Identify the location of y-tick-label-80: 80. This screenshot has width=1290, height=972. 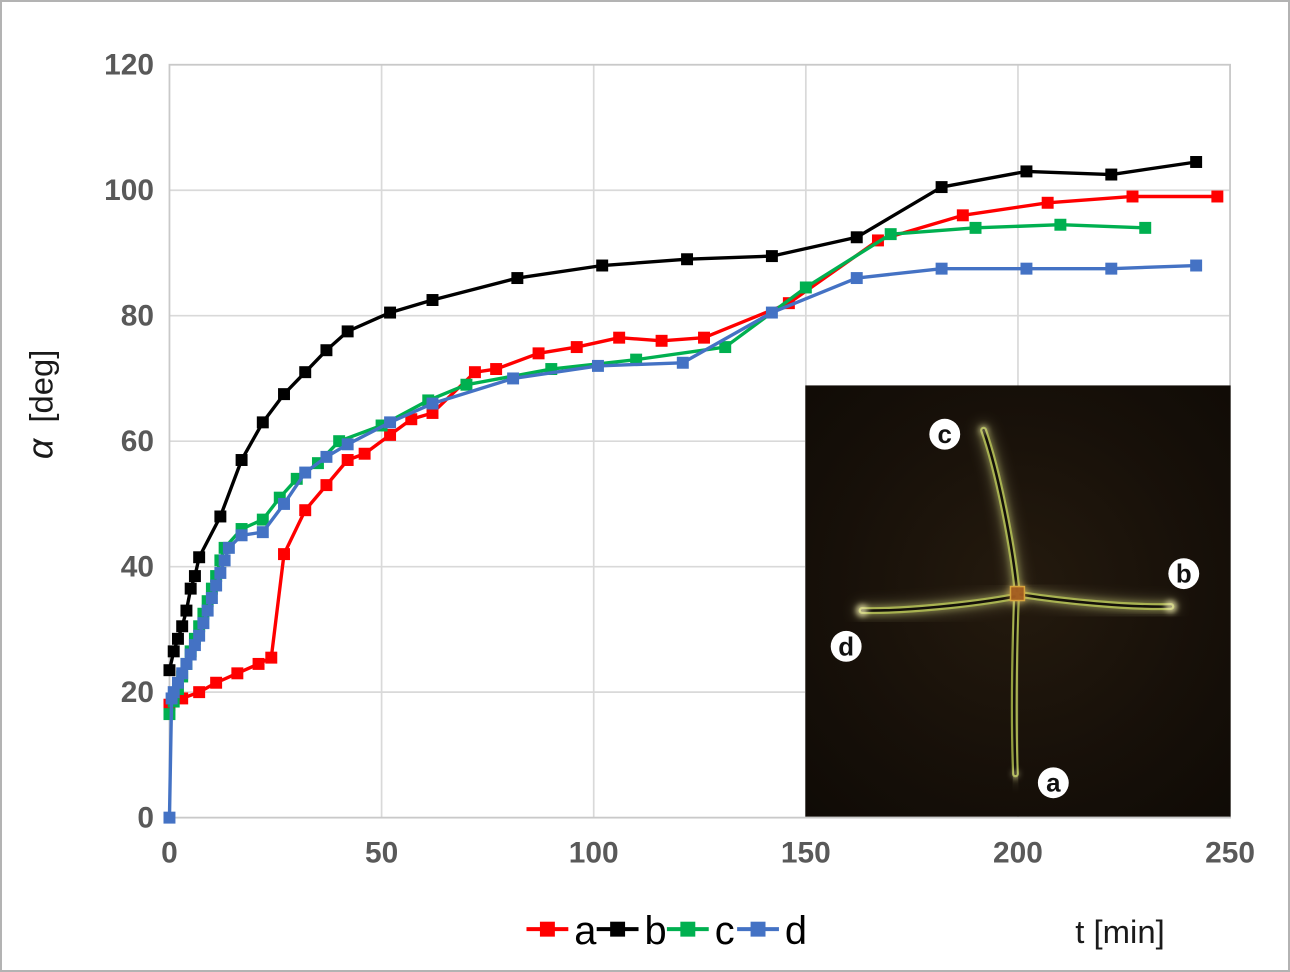
(137, 316).